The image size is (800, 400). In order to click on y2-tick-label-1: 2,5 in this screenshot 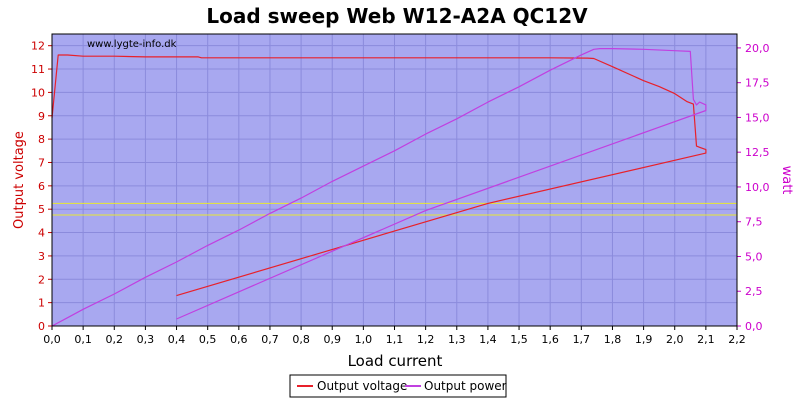, I will do `click(754, 291)`.